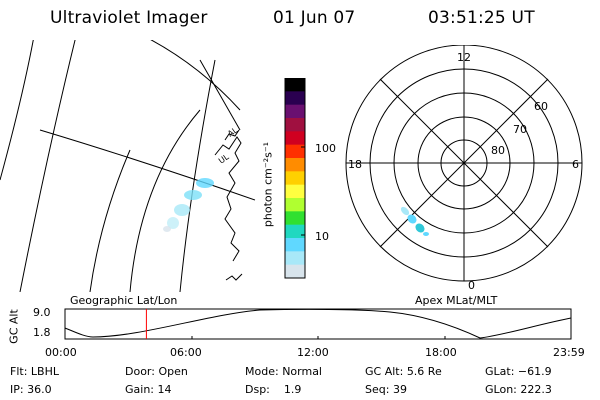  What do you see at coordinates (441, 352) in the screenshot?
I see `alt-xtick-1800: 18:00` at bounding box center [441, 352].